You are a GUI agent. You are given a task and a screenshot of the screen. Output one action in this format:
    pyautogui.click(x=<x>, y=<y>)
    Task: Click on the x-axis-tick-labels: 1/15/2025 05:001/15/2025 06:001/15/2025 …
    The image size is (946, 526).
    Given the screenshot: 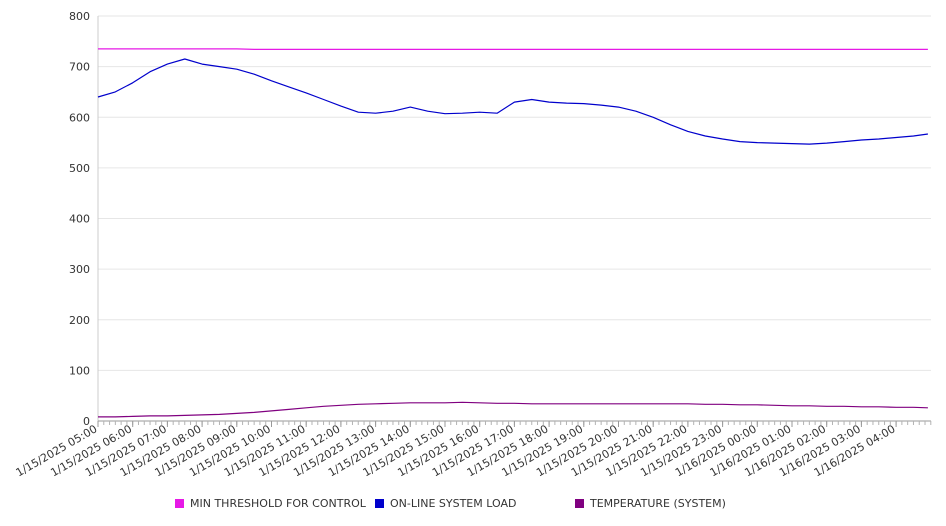 What is the action you would take?
    pyautogui.click(x=456, y=450)
    